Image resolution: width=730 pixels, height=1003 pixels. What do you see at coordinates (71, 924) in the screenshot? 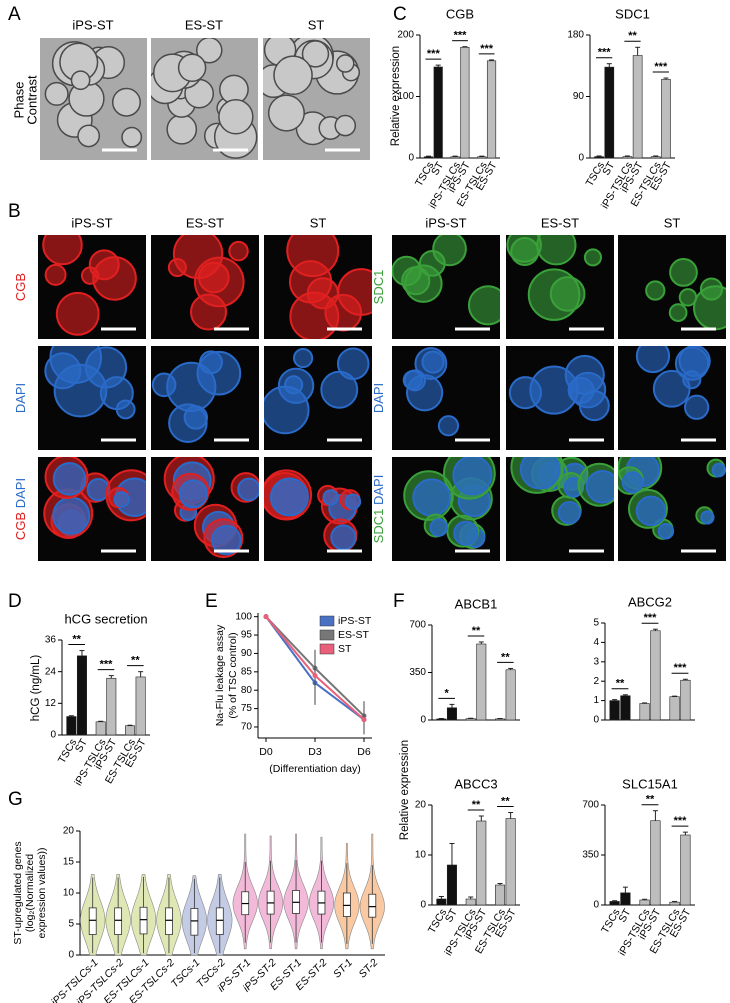
I see `y-tick-label: 5` at bounding box center [71, 924].